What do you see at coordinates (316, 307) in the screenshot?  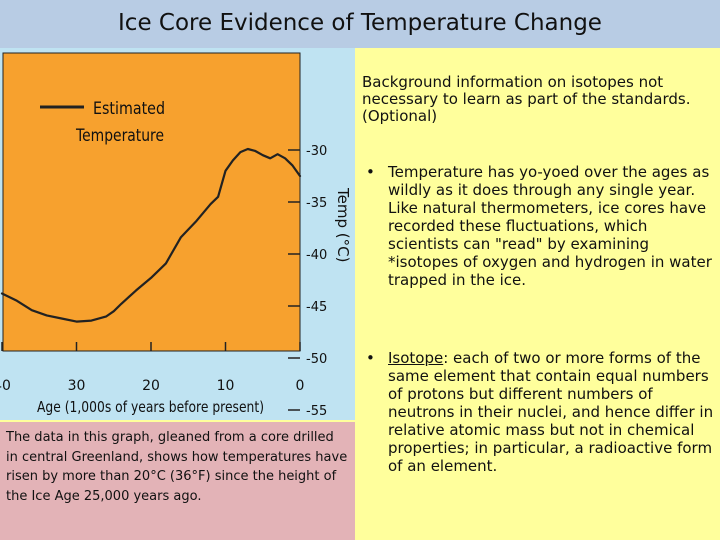 I see `y-tick-label: -45` at bounding box center [316, 307].